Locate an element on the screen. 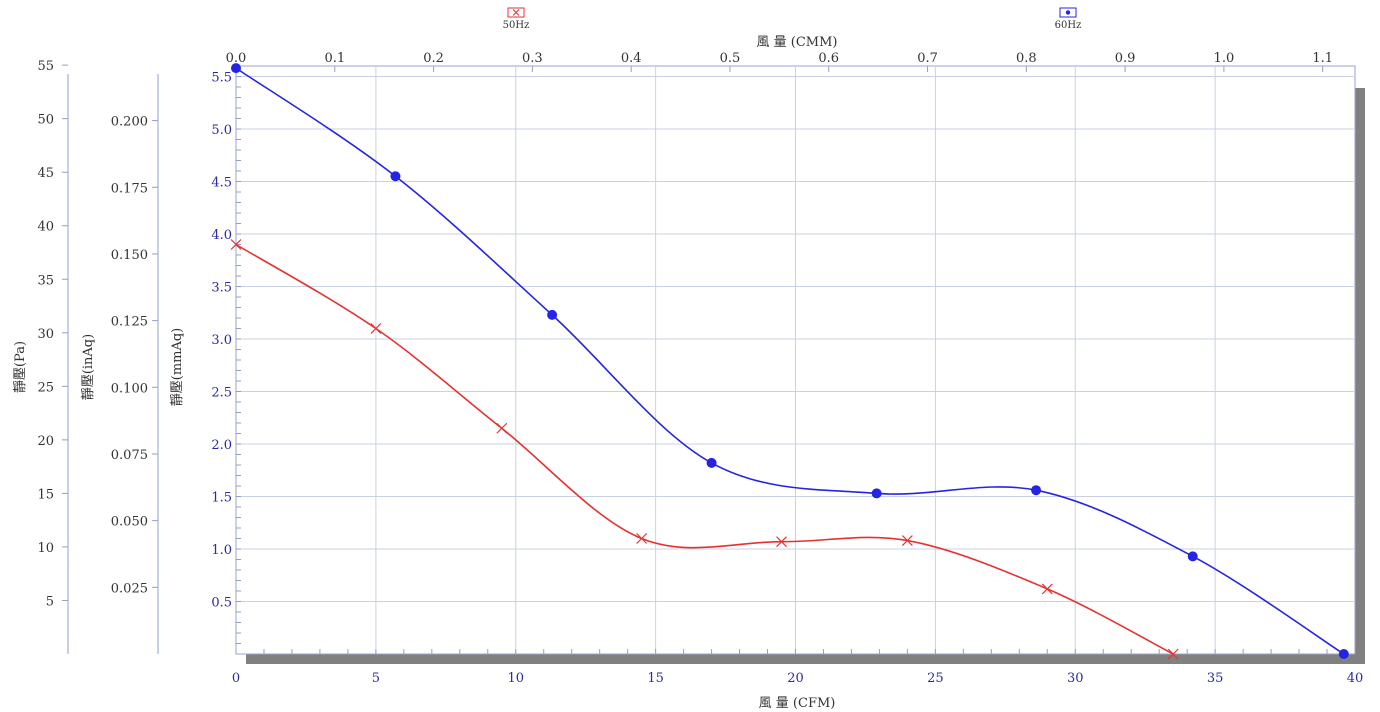 This screenshot has width=1380, height=712. y-inaq-tick-label: 0.025 is located at coordinates (129, 588).